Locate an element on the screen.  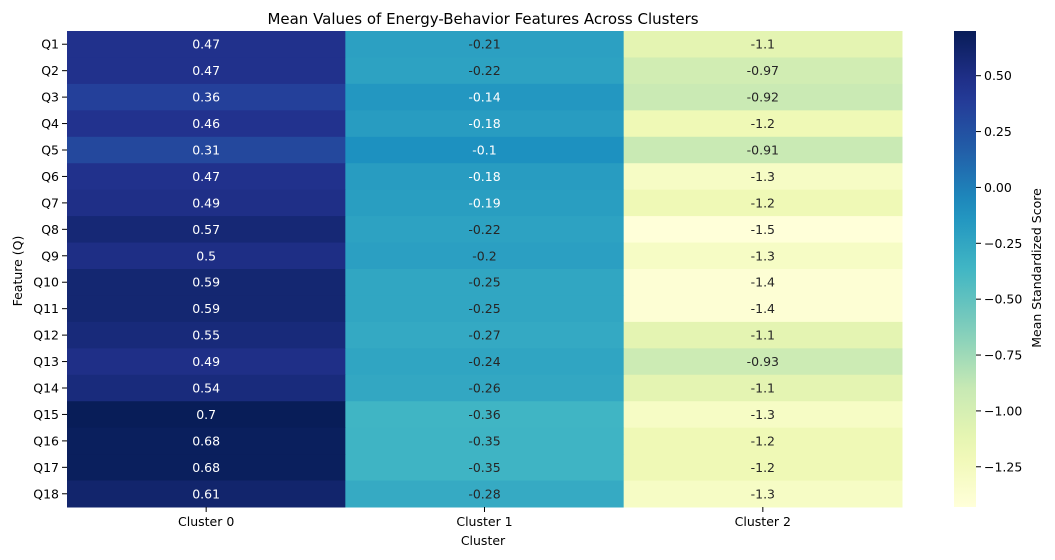
cell-value-label: -1.5 is located at coordinates (763, 229).